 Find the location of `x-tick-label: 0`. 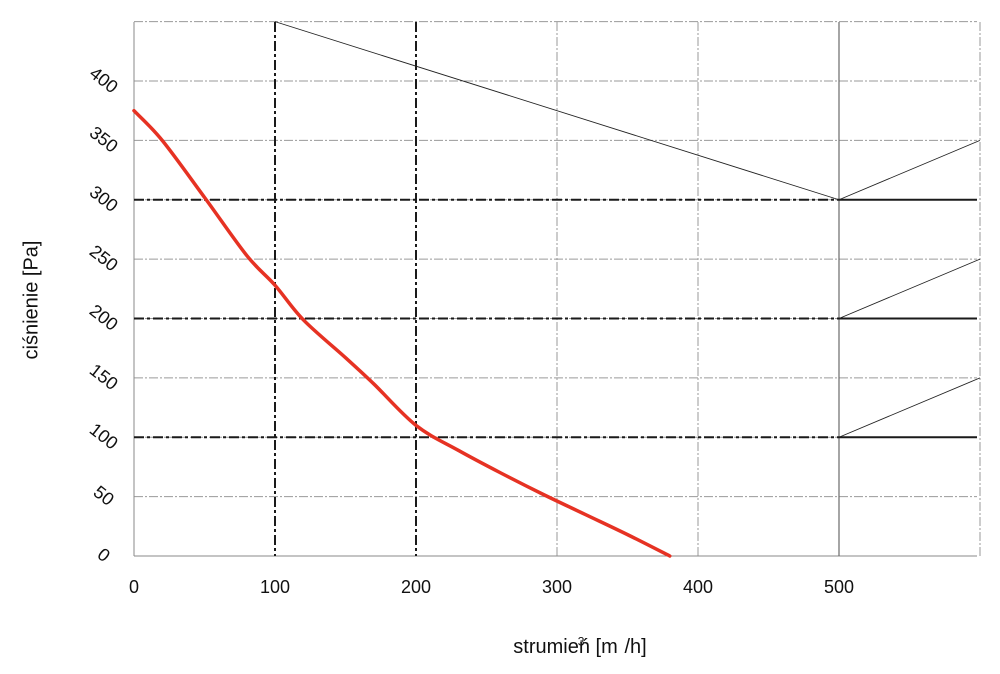

x-tick-label: 0 is located at coordinates (134, 587).